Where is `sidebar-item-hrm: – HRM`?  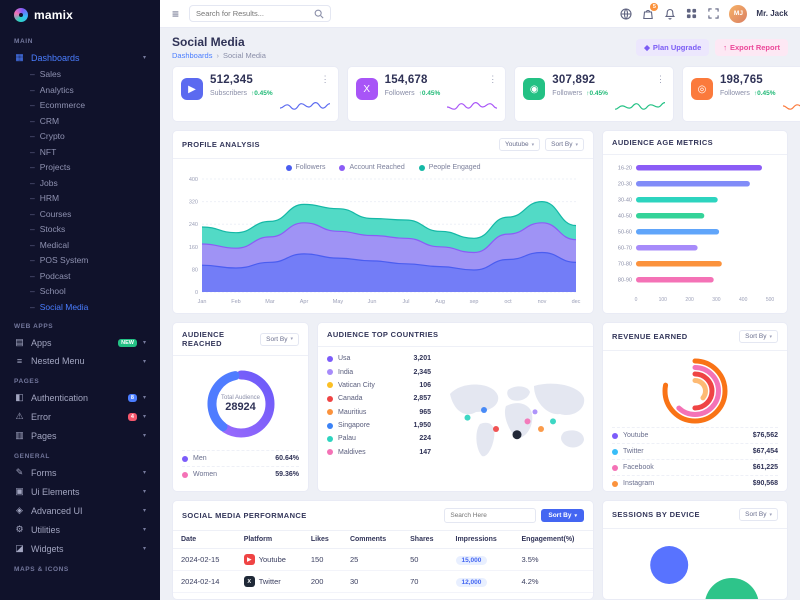
sidebar-item-hrm: – HRM is located at coordinates (45, 198).